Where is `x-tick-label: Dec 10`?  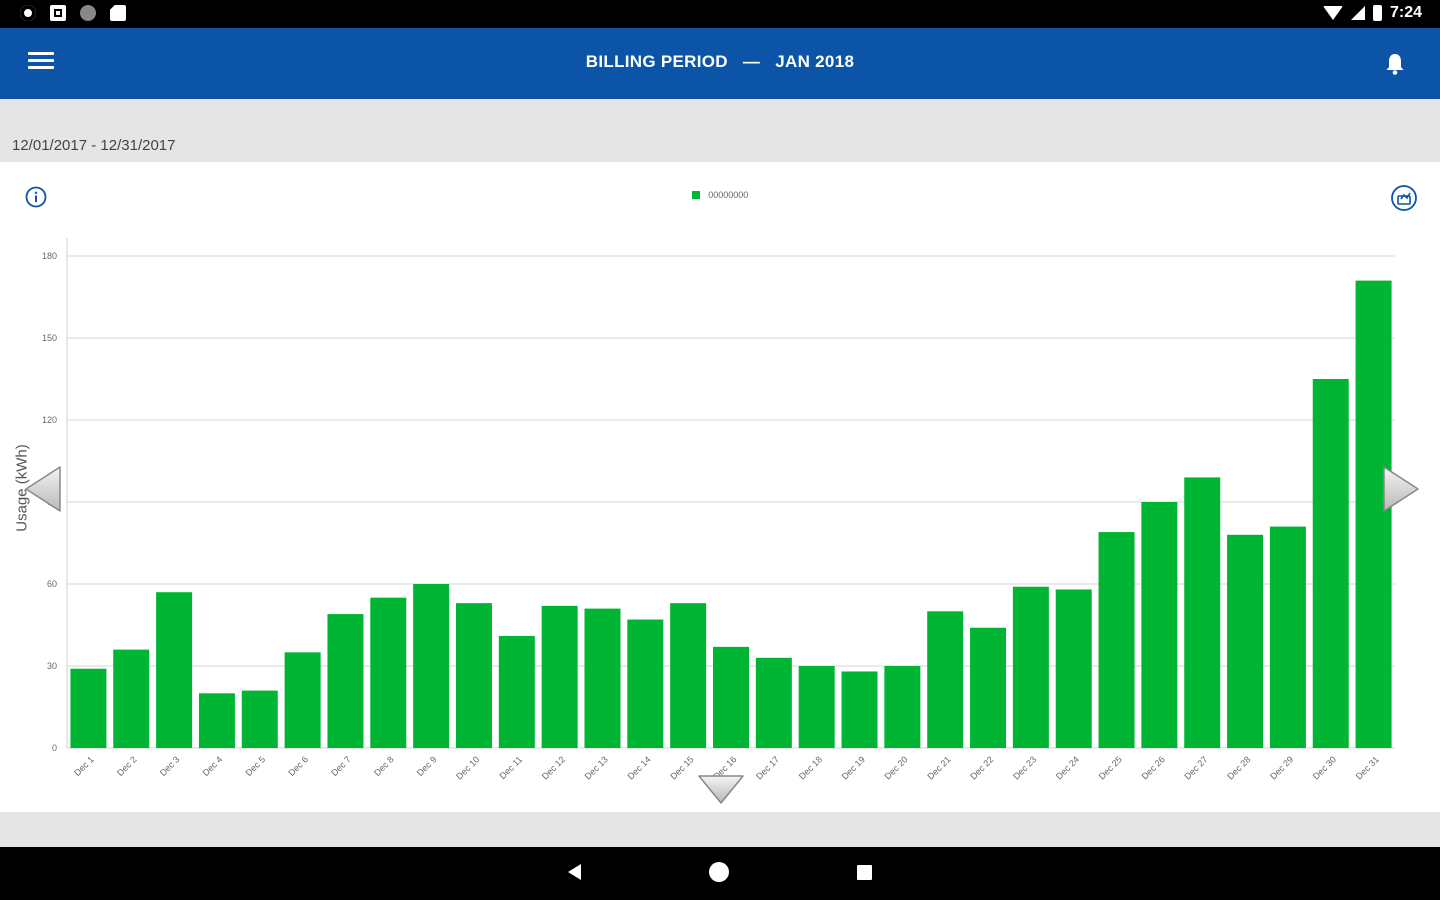 x-tick-label: Dec 10 is located at coordinates (467, 767).